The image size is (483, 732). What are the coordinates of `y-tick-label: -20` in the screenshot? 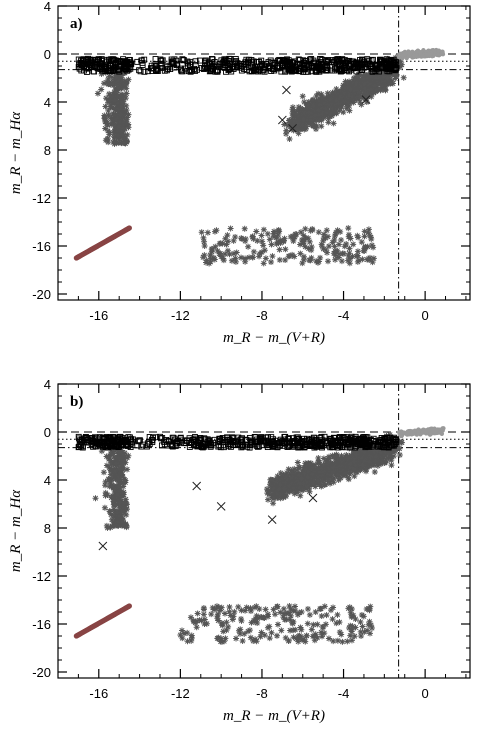 It's located at (41, 294).